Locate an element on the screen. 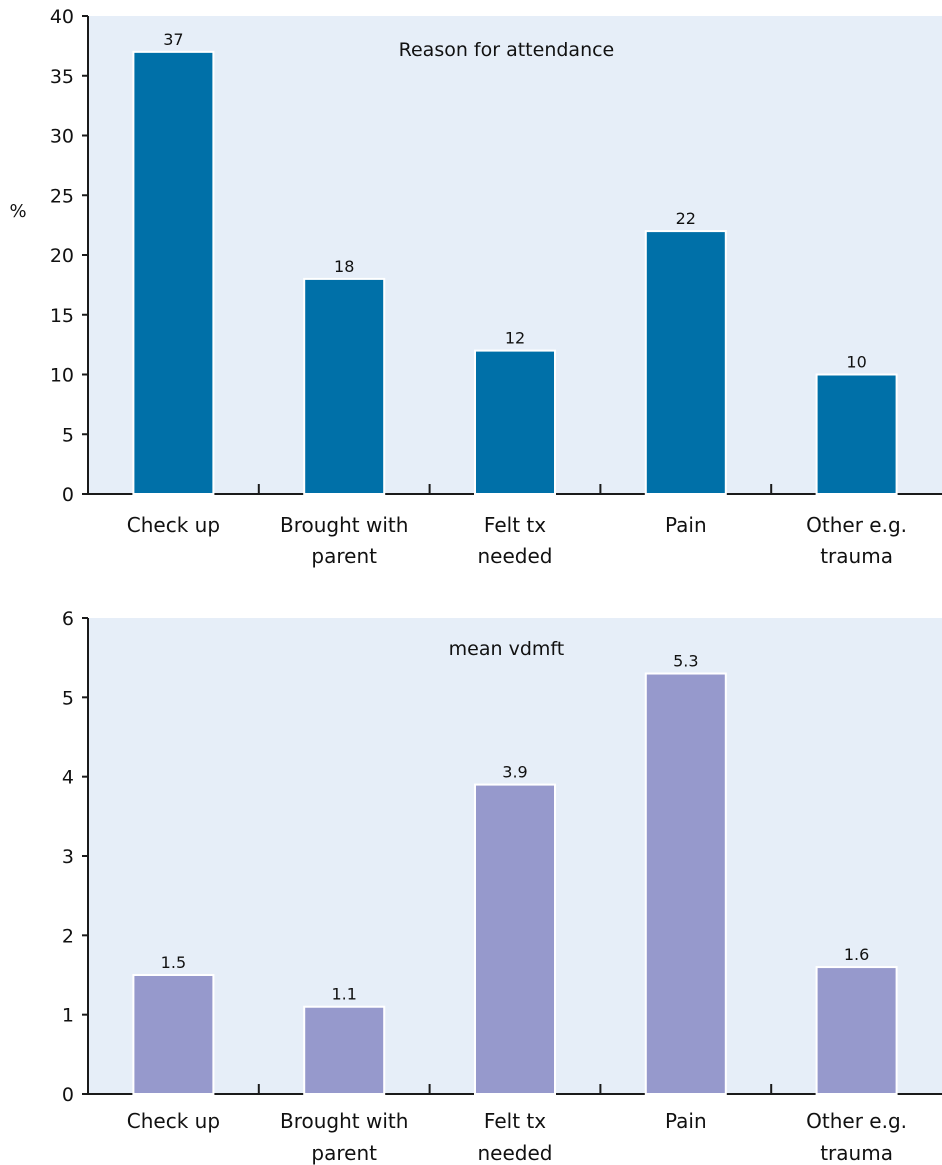  y-tick-label: 2 is located at coordinates (68, 936).